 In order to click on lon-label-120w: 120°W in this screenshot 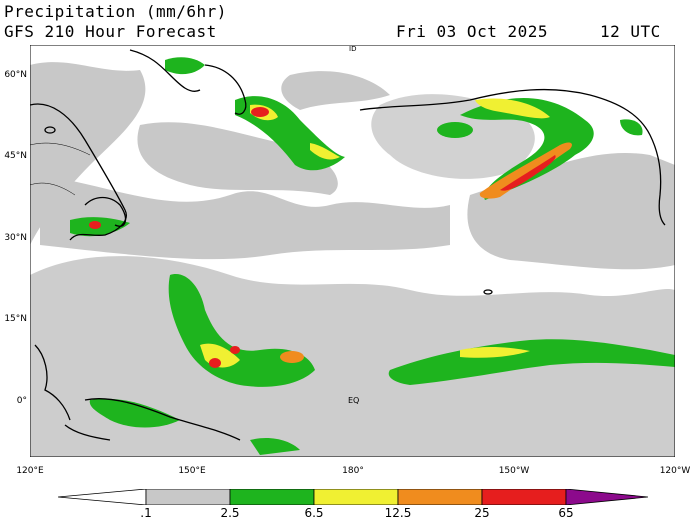, I will do `click(675, 471)`.